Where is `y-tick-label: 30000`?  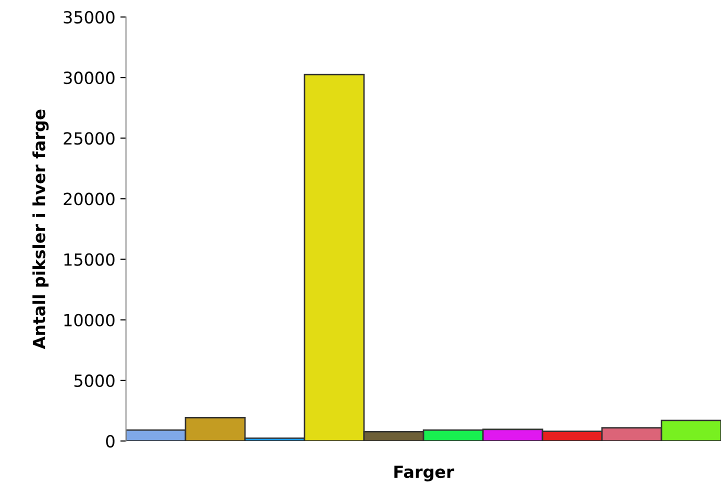
y-tick-label: 30000 is located at coordinates (89, 78).